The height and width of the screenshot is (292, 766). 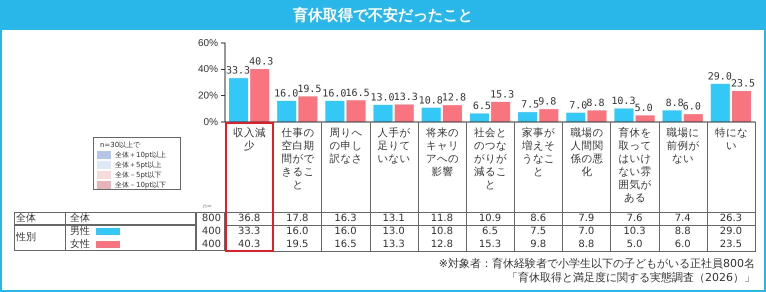 What do you see at coordinates (442, 218) in the screenshot?
I see `text: 11.8` at bounding box center [442, 218].